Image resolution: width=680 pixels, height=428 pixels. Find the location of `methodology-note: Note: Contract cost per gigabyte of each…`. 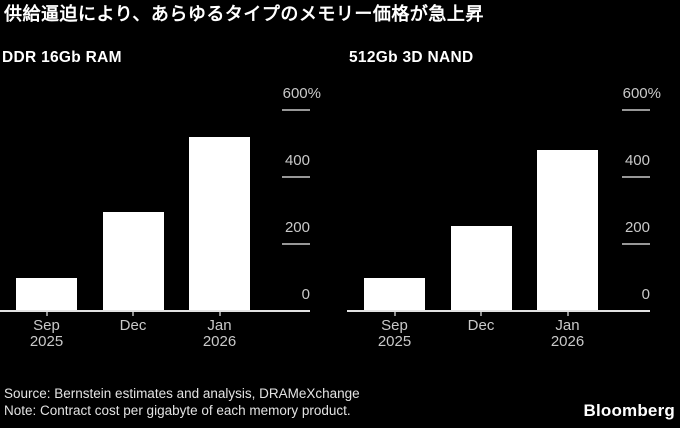

methodology-note: Note: Contract cost per gigabyte of each… is located at coordinates (177, 410).